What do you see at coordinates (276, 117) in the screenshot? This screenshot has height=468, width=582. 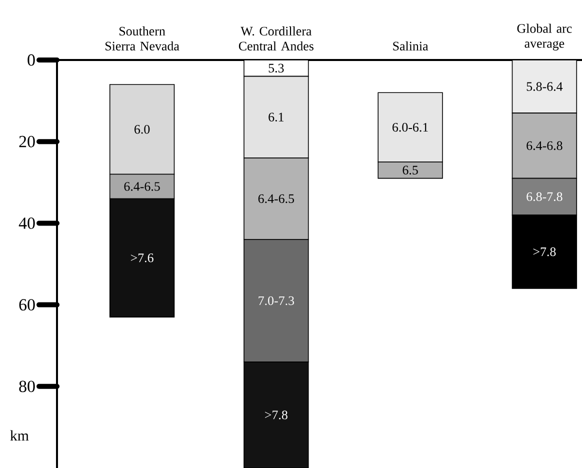 I see `annotation: 6.1` at bounding box center [276, 117].